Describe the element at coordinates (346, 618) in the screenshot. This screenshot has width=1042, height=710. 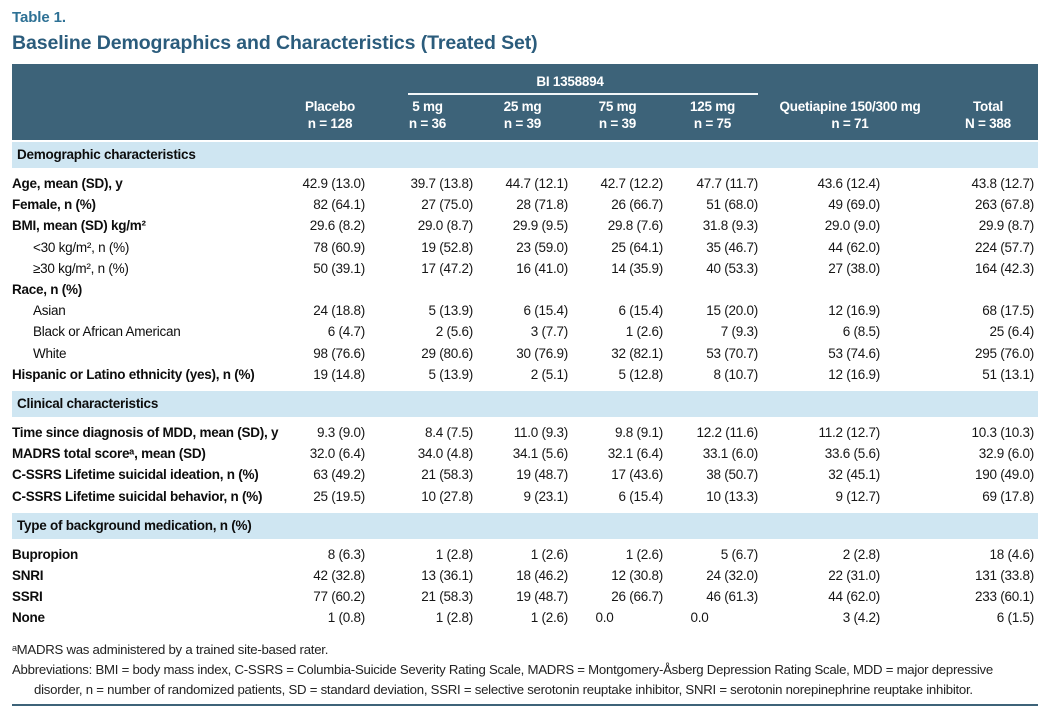
I see `cell-value: 1 (0.8)` at that location.